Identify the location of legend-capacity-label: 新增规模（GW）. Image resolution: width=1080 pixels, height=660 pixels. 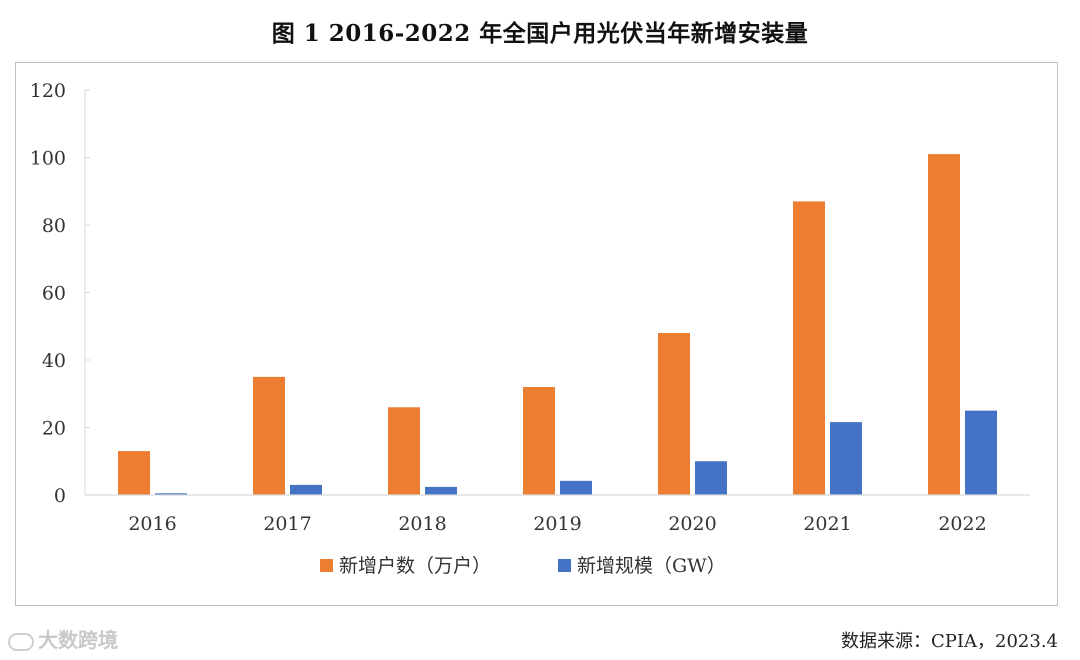
(651, 566).